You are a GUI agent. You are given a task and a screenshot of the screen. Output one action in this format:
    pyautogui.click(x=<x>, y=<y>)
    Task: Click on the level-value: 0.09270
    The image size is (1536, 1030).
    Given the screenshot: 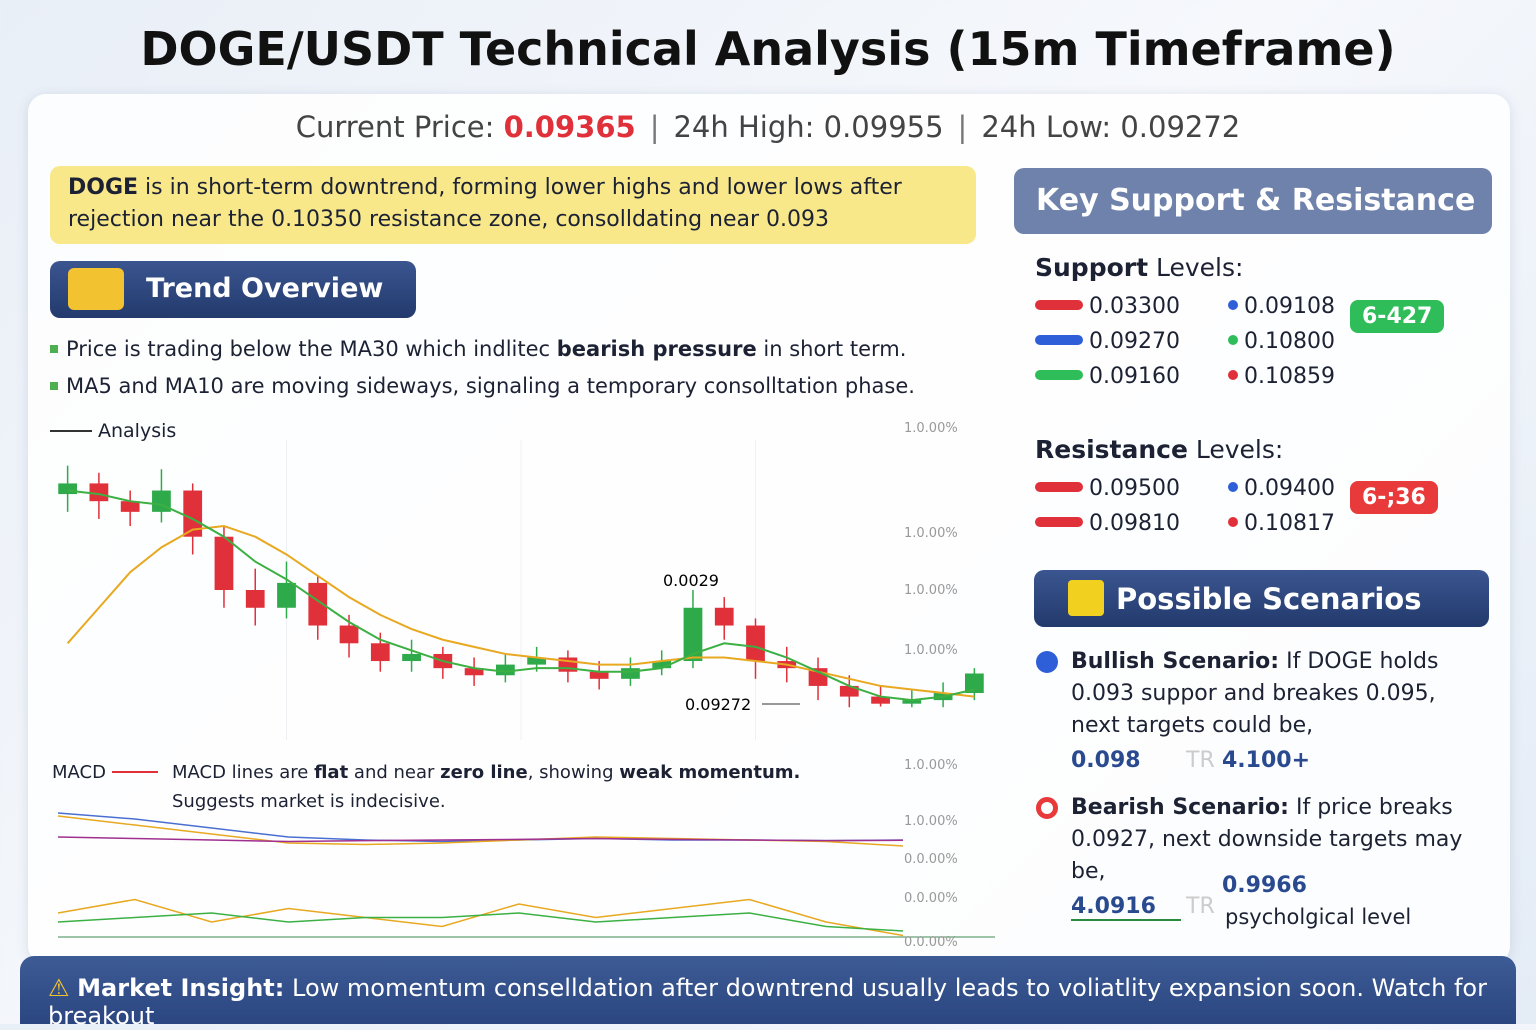 What is the action you would take?
    pyautogui.click(x=1134, y=341)
    